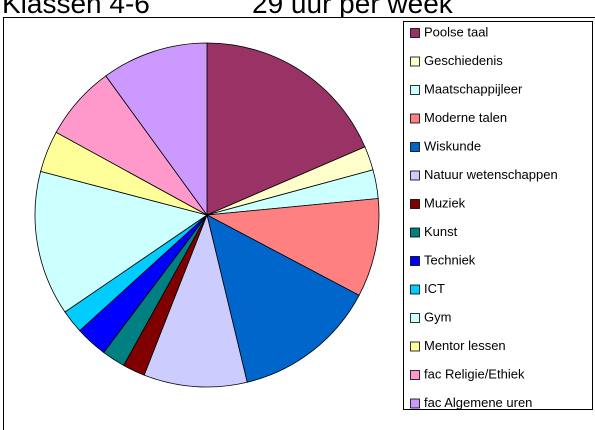 The height and width of the screenshot is (430, 595). I want to click on legend-label: Gym, so click(437, 316).